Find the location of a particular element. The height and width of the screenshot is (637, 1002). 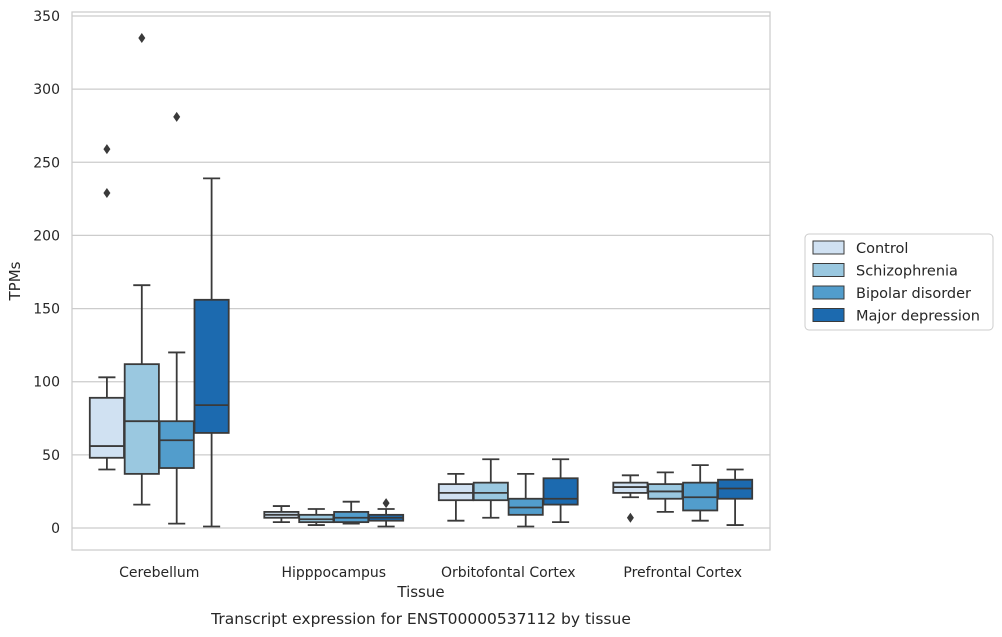

y-tick-label: 250 is located at coordinates (46, 163).